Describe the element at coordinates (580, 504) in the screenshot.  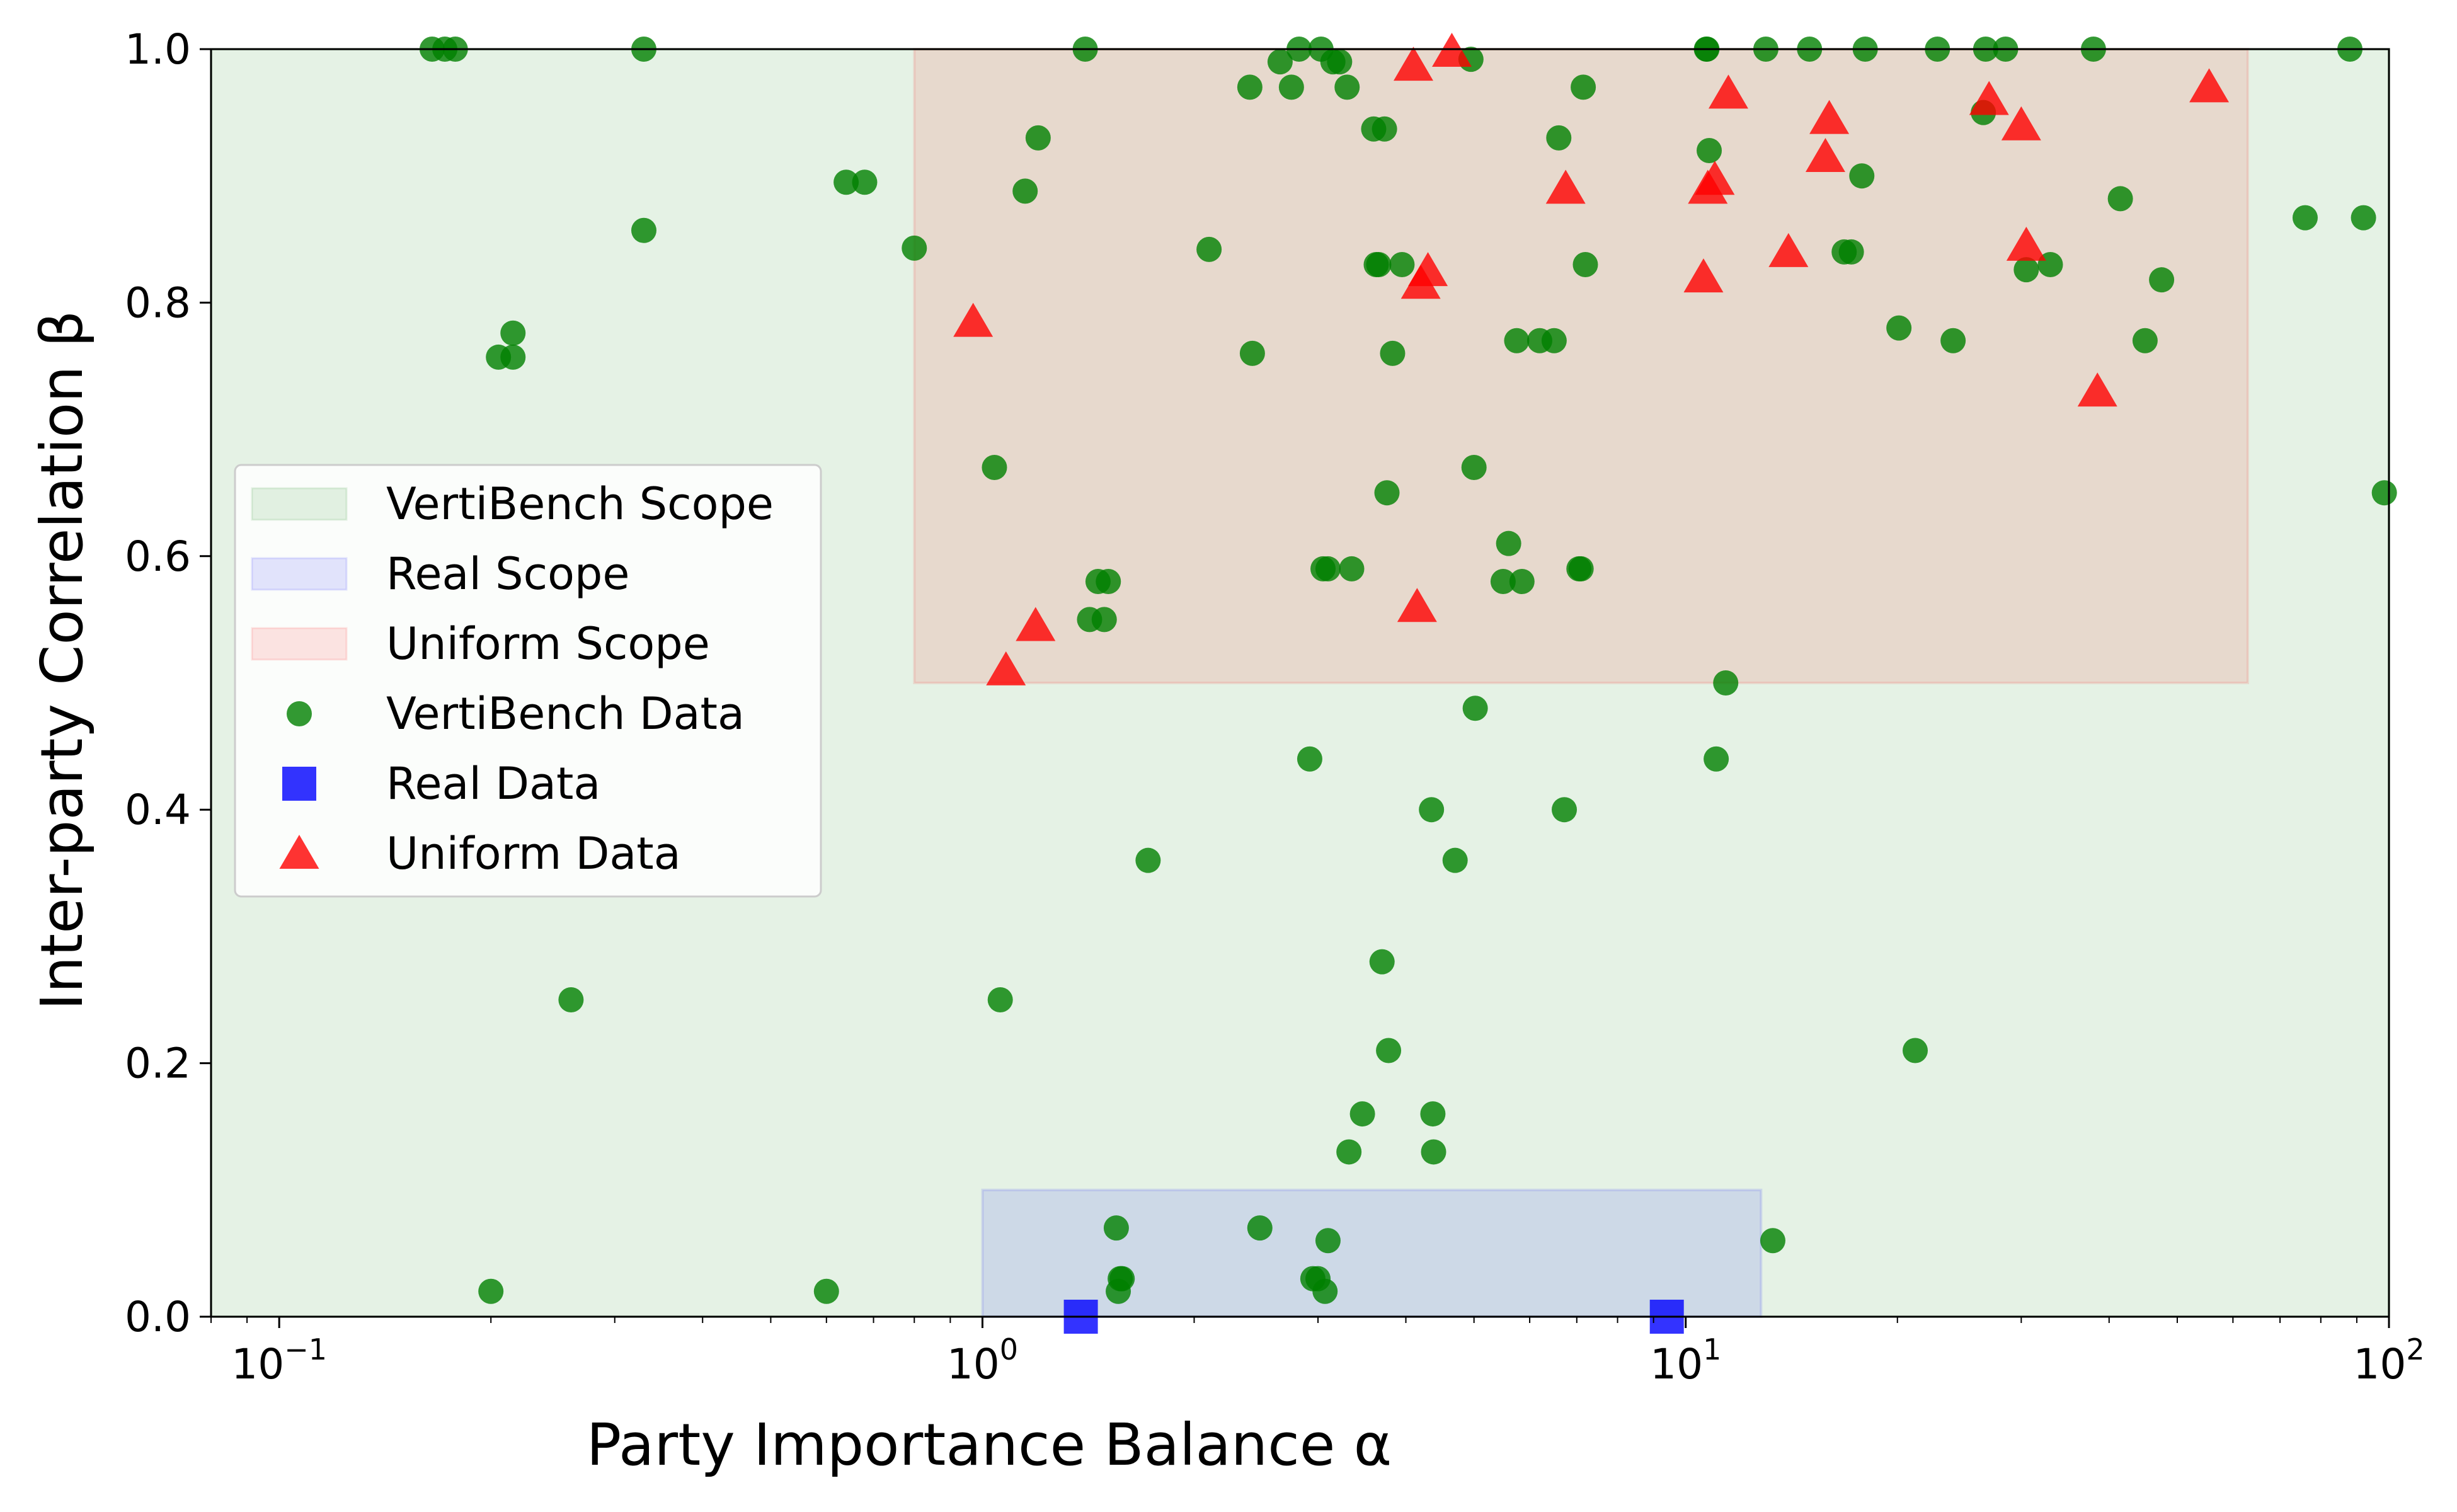
I see `legend-label-0: VertiBench Scope` at that location.